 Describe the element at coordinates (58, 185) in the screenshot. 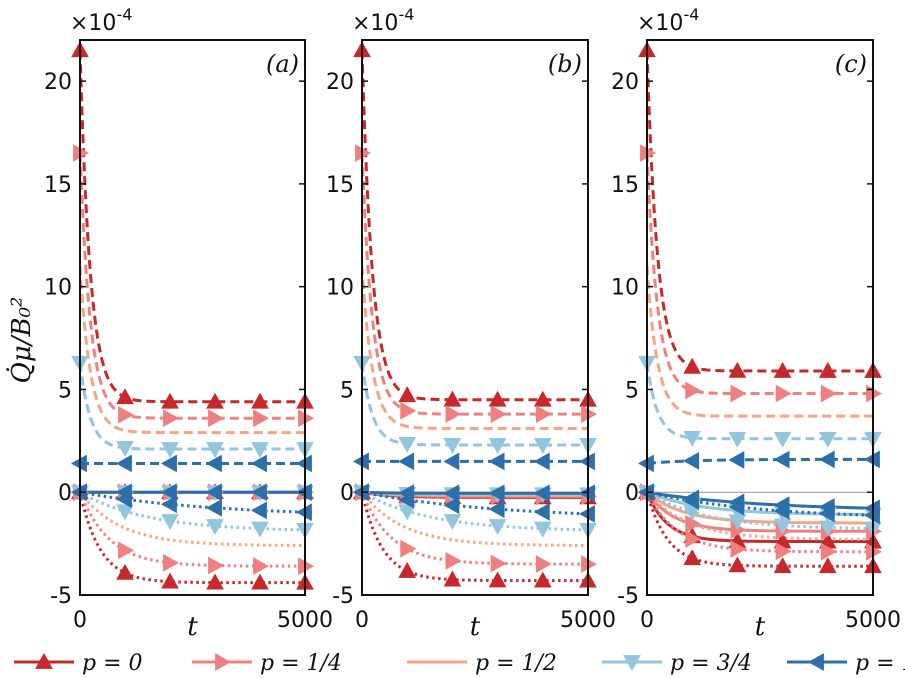

I see `y-tick-label: 15` at that location.